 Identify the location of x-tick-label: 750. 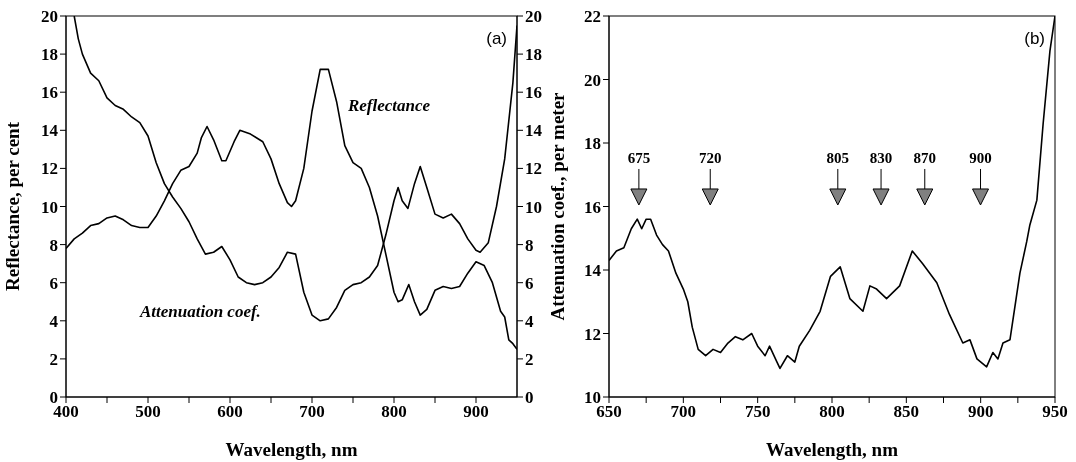
(757, 412).